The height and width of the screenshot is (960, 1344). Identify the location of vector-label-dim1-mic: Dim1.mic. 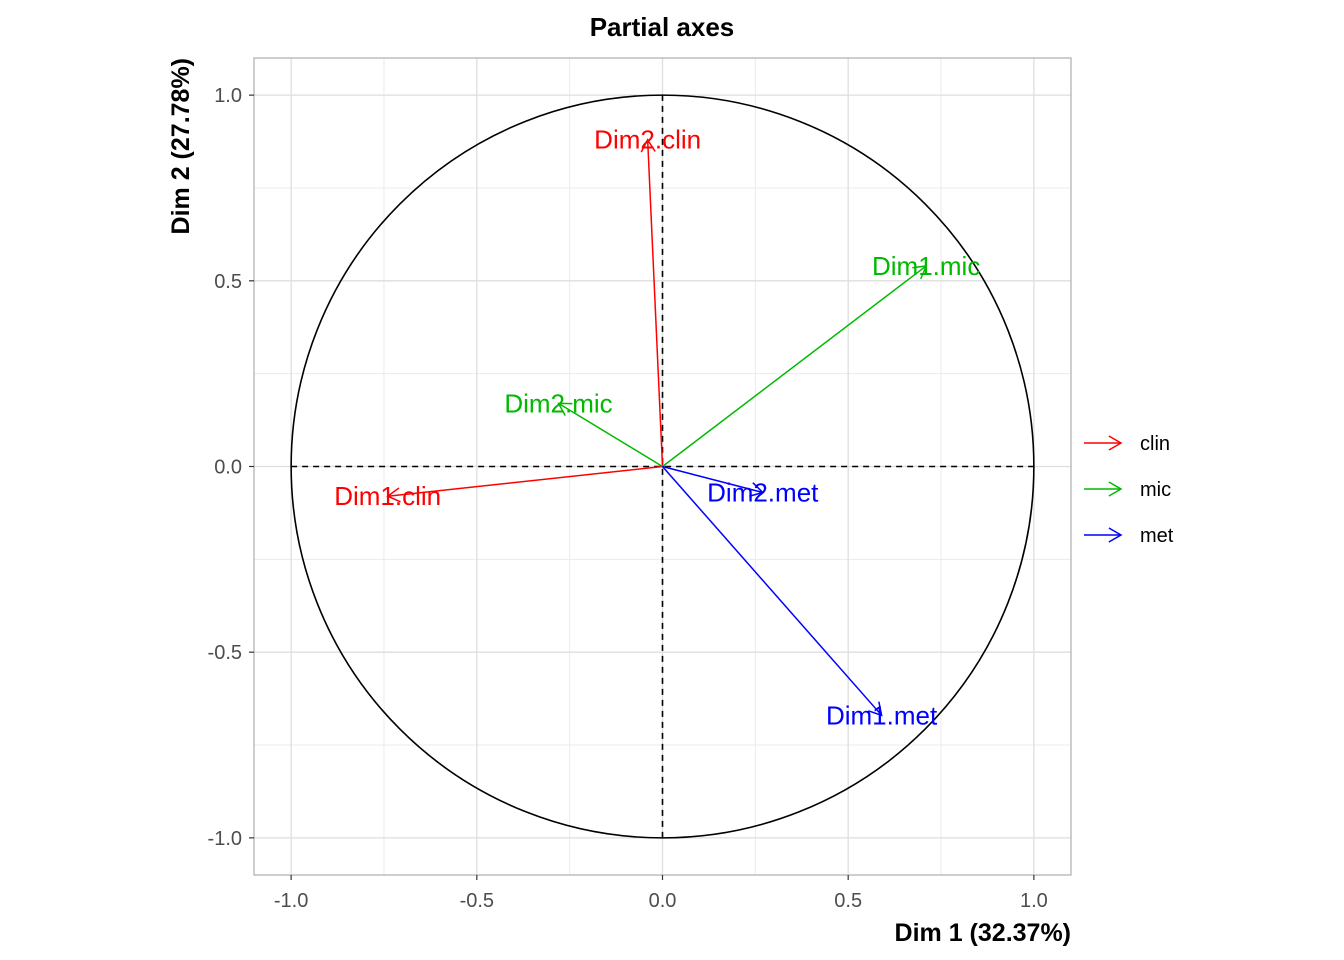
(926, 266).